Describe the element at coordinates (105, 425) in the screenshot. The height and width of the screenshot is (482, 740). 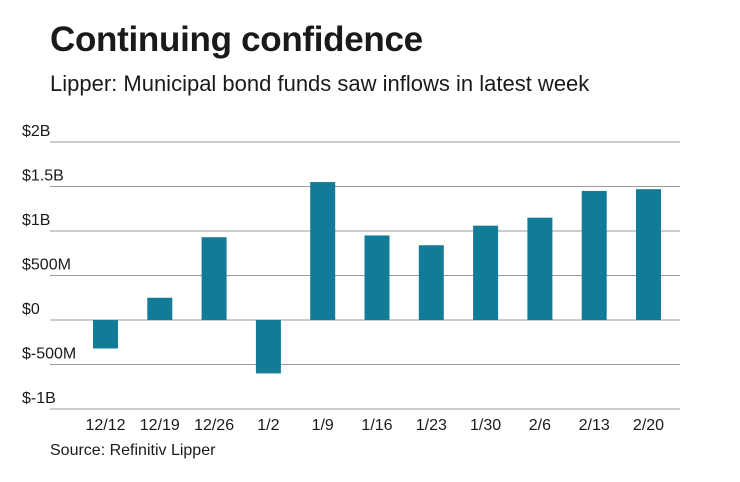
I see `x-tick-label: 12/12` at that location.